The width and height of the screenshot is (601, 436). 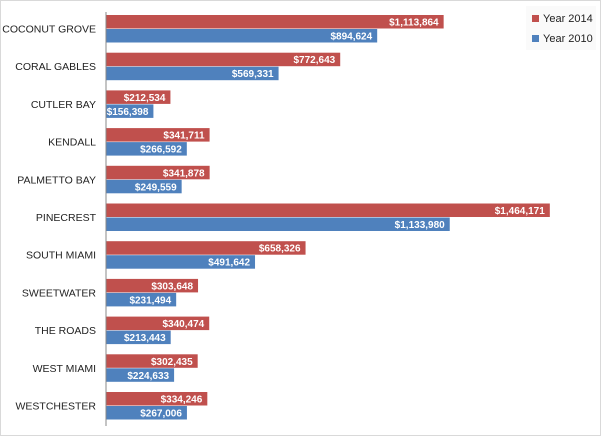 I want to click on data-label: $231,494, so click(x=150, y=300).